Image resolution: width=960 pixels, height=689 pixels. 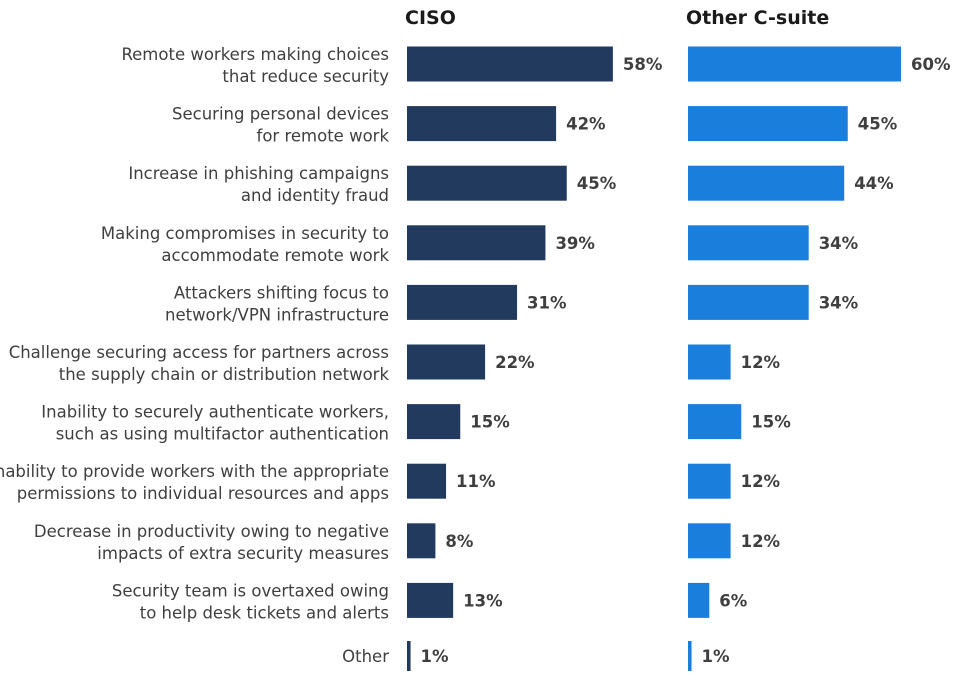 I want to click on value-label: 42%, so click(x=586, y=124).